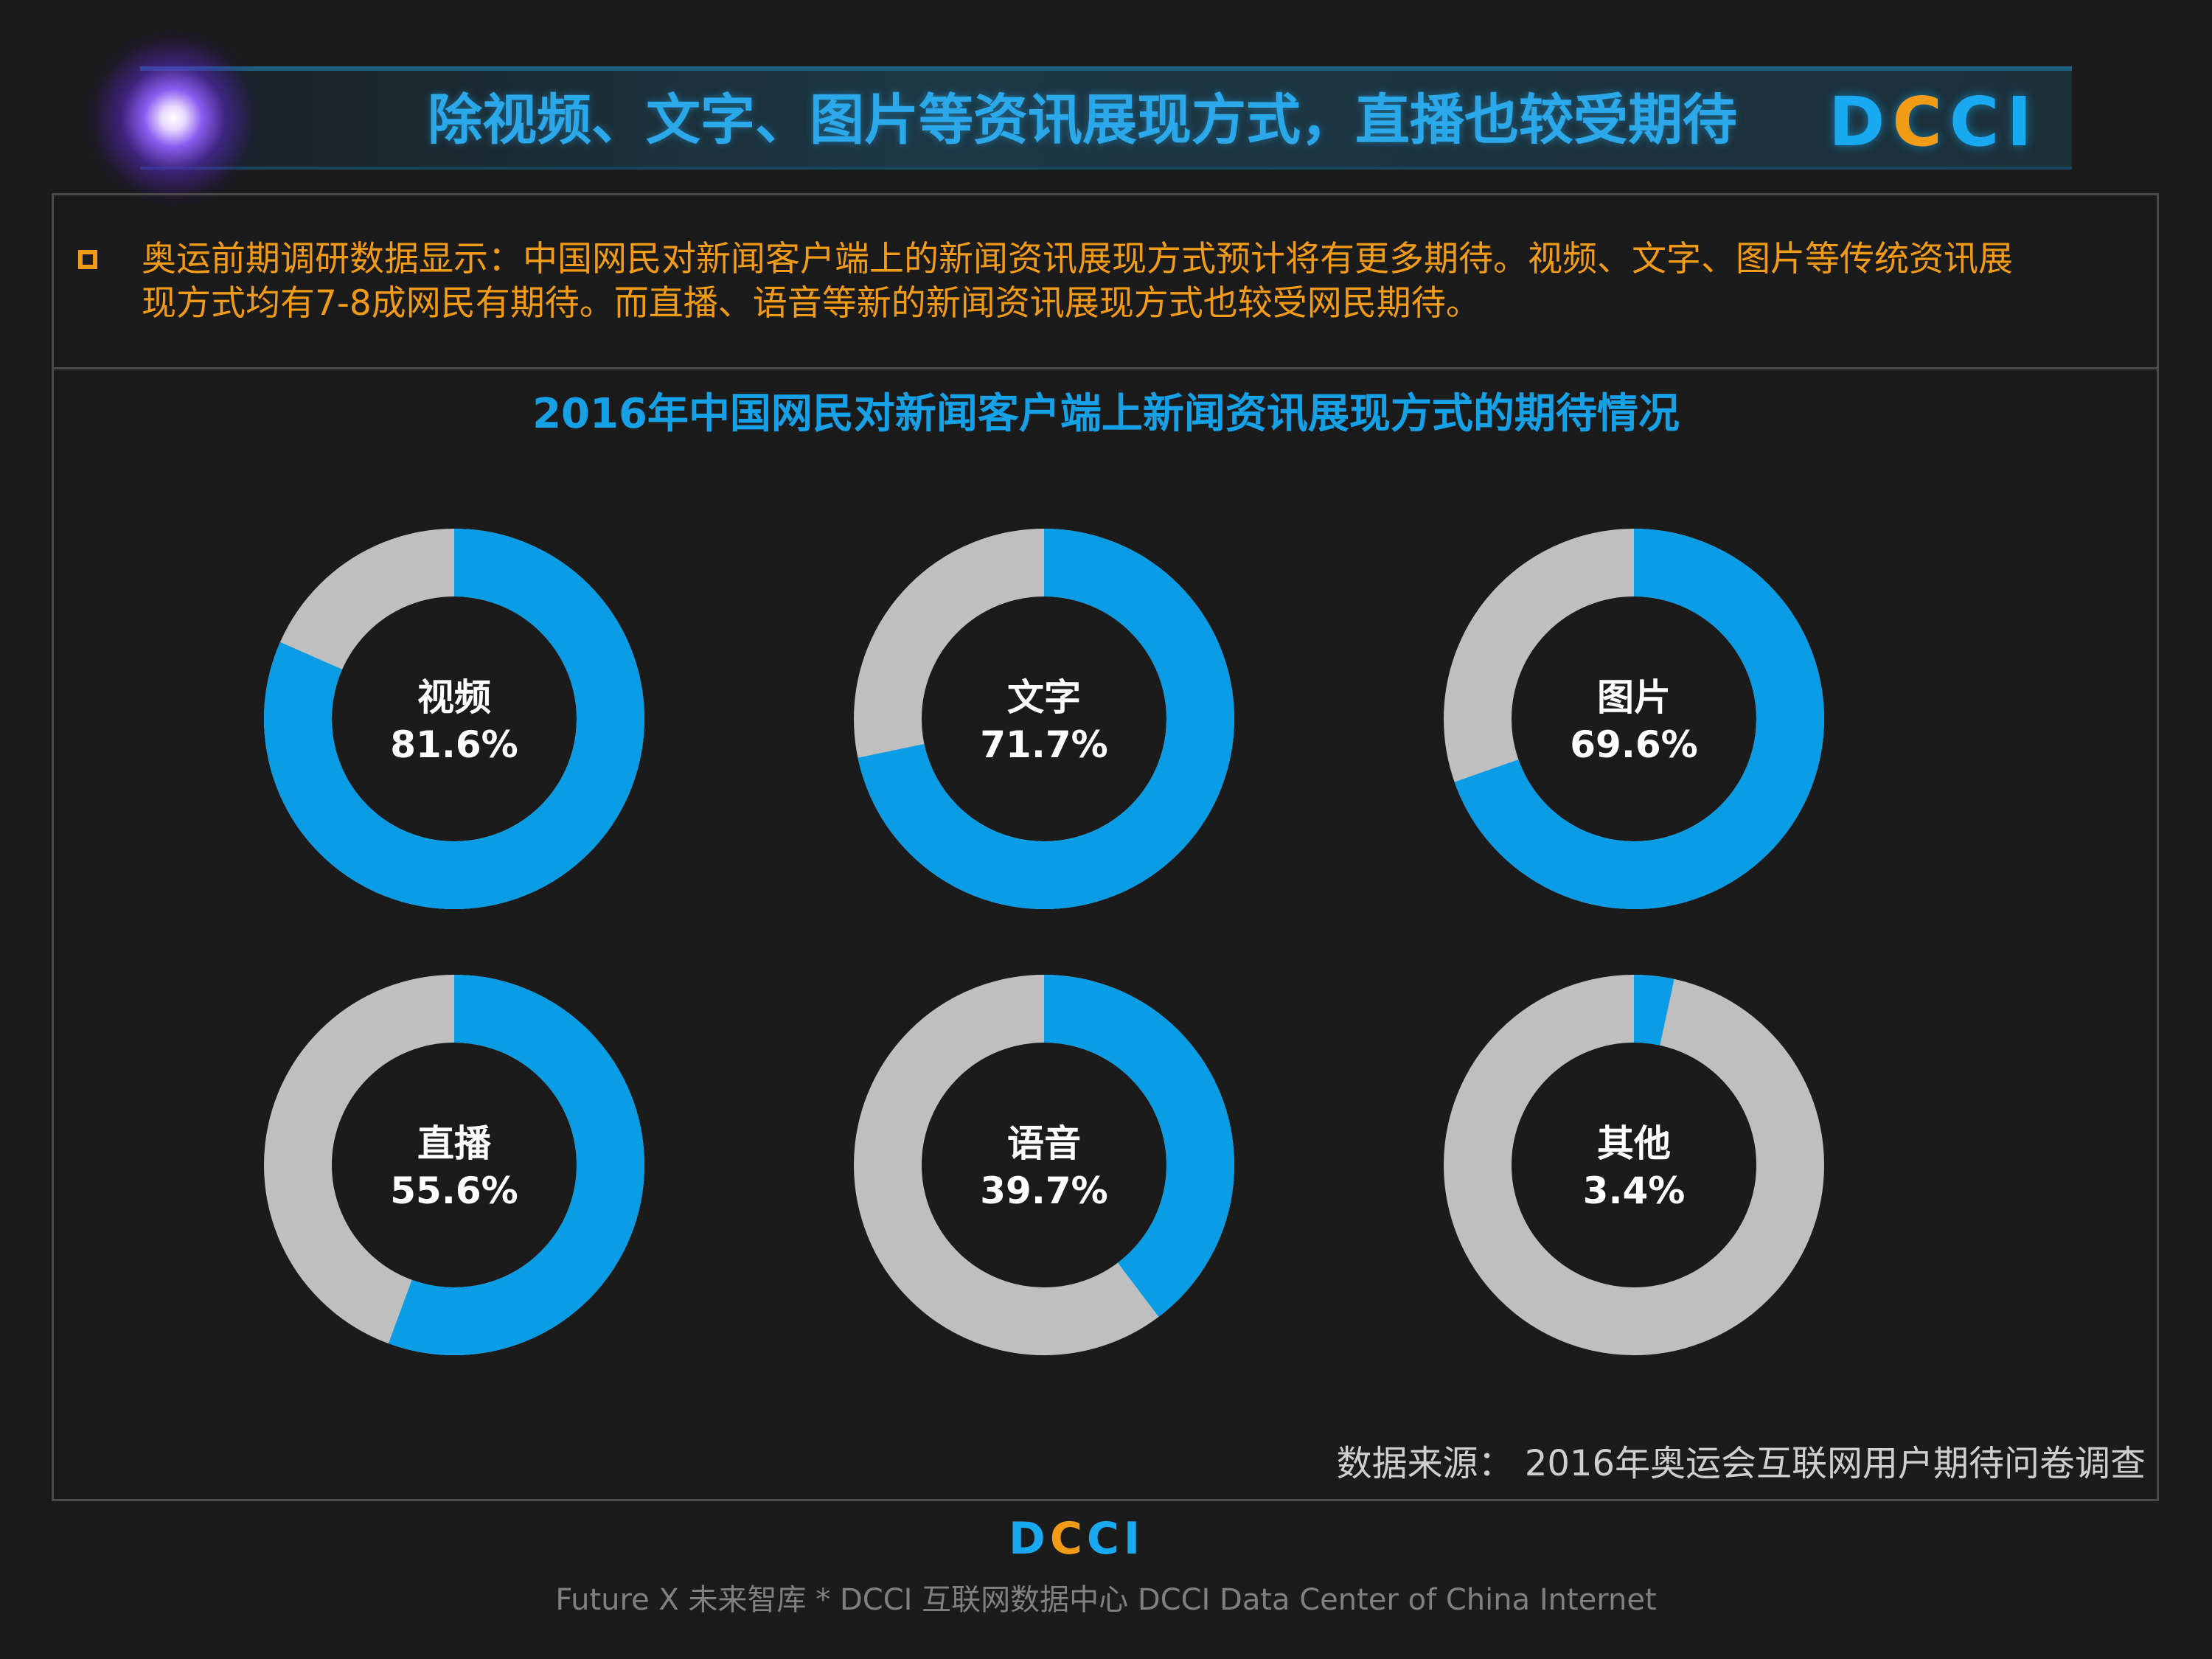  Describe the element at coordinates (1634, 1143) in the screenshot. I see `donut-category-label: 其他` at that location.